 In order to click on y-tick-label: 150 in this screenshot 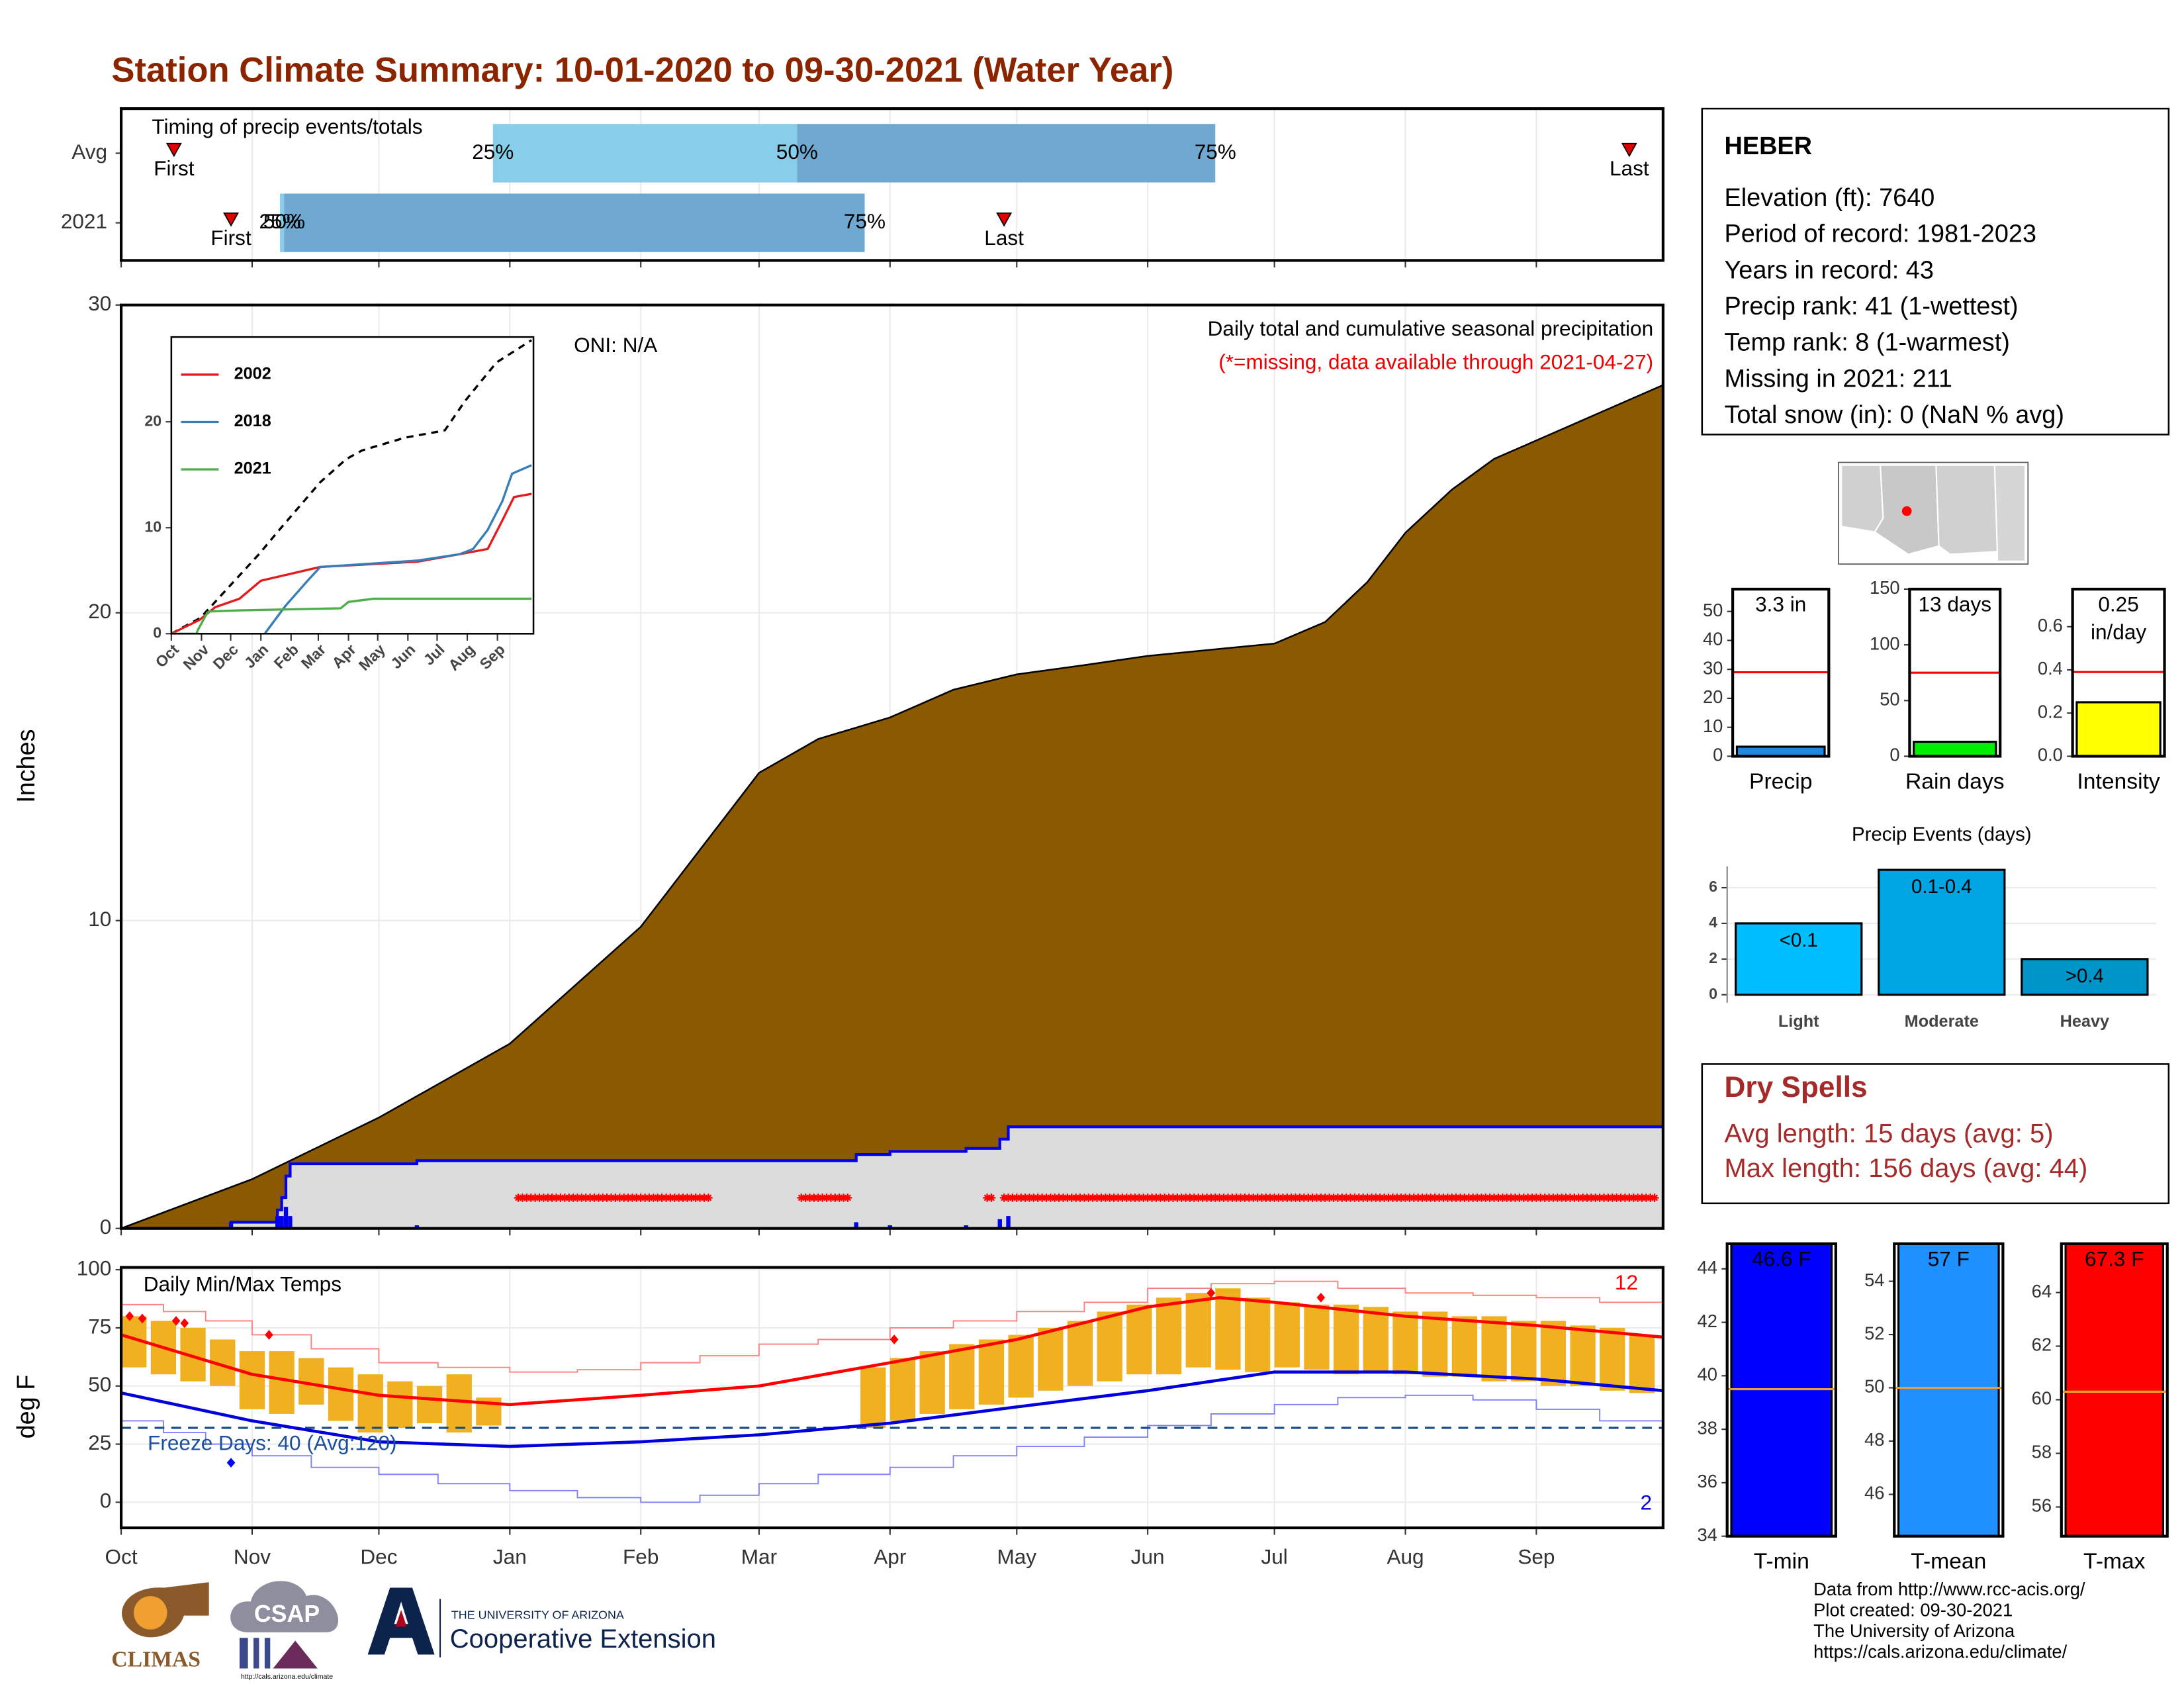, I will do `click(1885, 587)`.